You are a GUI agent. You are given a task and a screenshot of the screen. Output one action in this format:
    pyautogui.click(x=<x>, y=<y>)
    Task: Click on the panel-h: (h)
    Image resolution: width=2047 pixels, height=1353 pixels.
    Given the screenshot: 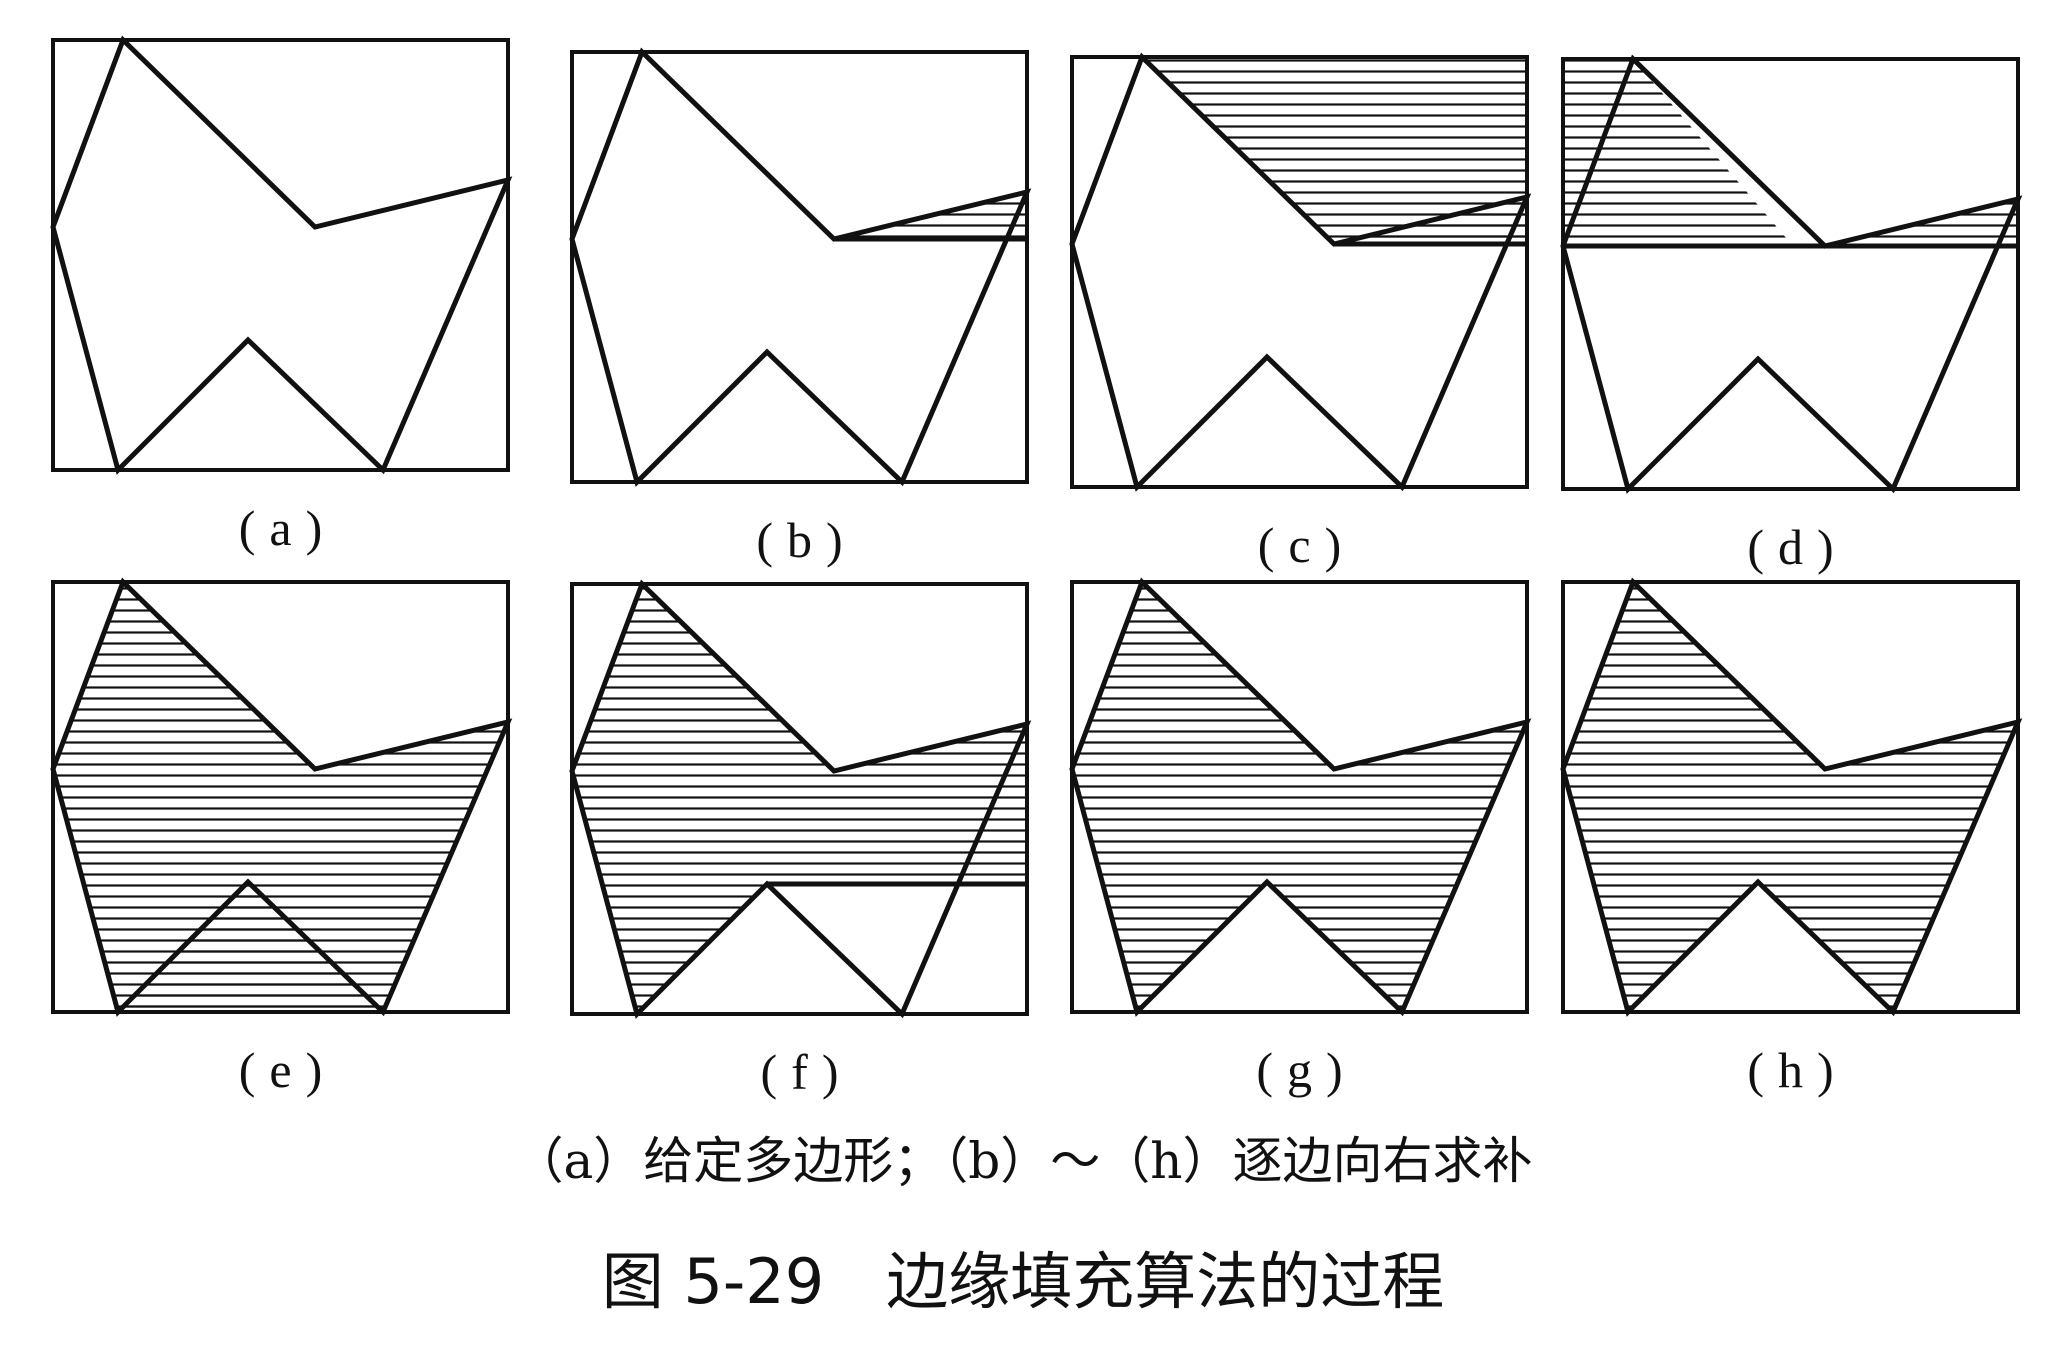 What is the action you would take?
    pyautogui.click(x=1791, y=837)
    